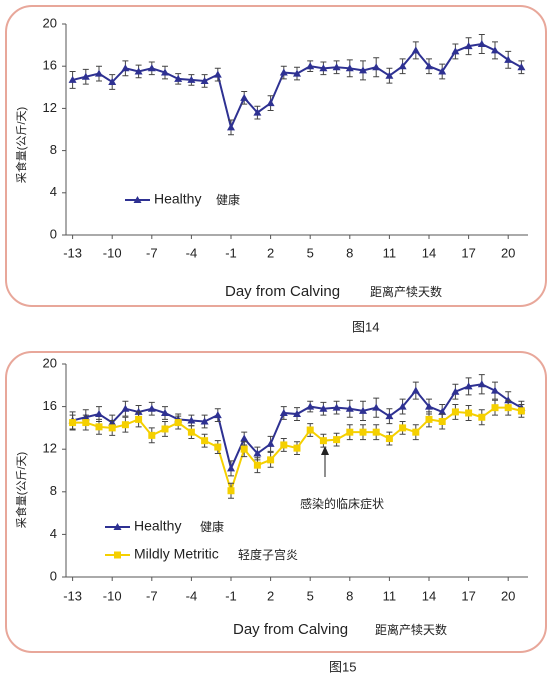 This screenshot has width=552, height=681. What do you see at coordinates (406, 291) in the screenshot?
I see `x-axis-title-zh: 距离产犊天数` at bounding box center [406, 291].